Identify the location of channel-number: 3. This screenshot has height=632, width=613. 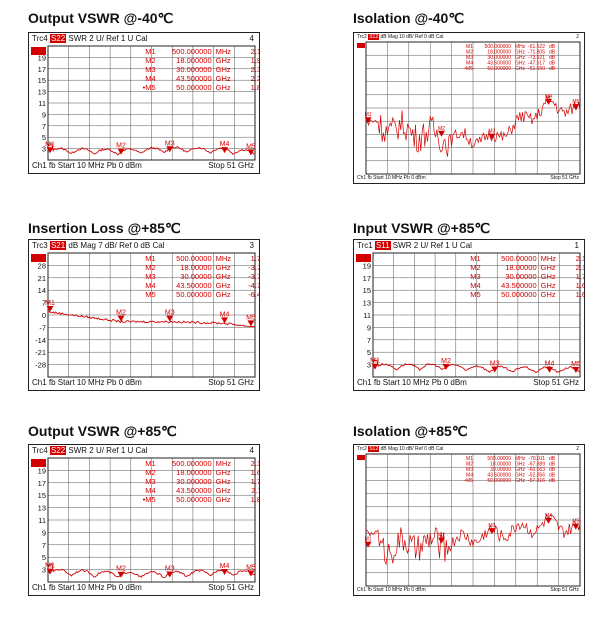
(251, 245).